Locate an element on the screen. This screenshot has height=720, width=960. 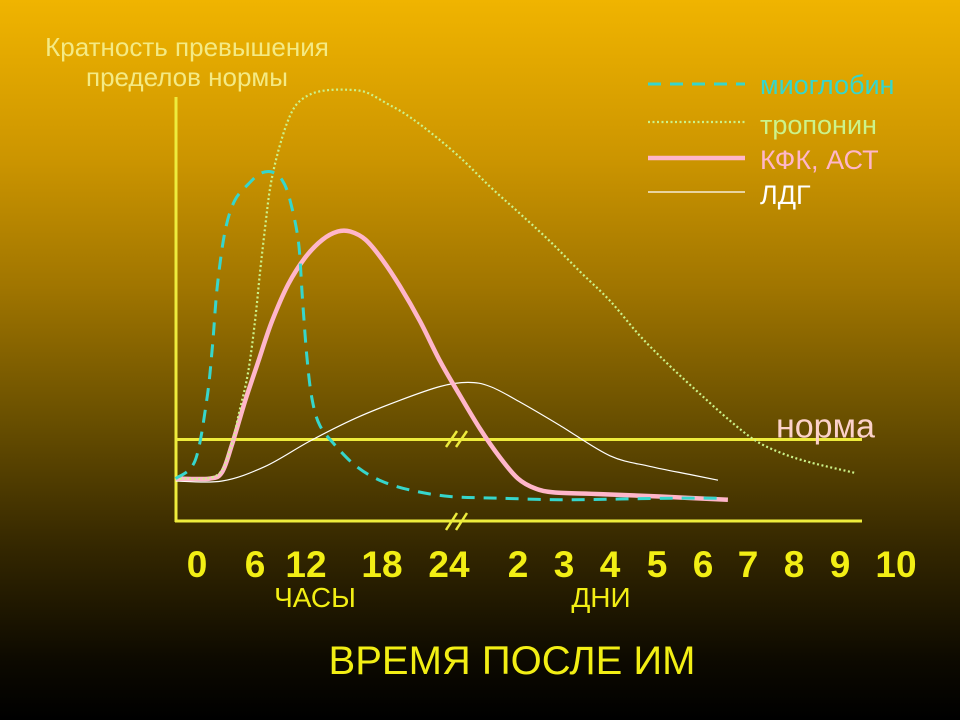
x-tick-label: 2 is located at coordinates (518, 564).